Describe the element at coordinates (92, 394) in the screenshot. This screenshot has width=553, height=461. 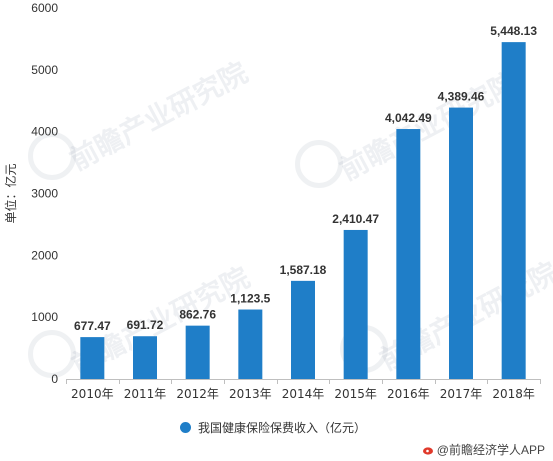
I see `x-tick-label: 2010年` at that location.